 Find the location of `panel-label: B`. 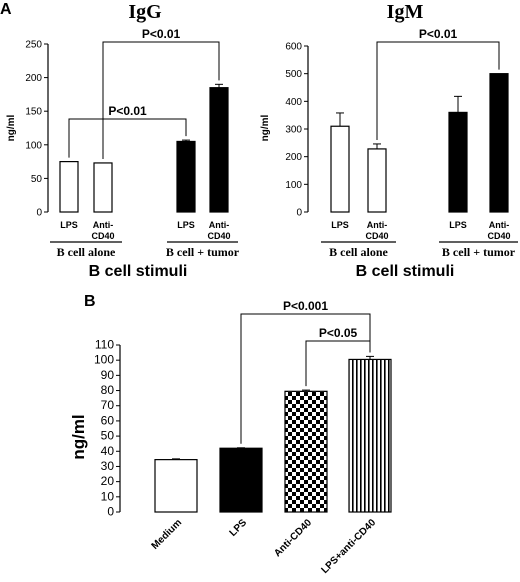

panel-label: B is located at coordinates (90, 301).